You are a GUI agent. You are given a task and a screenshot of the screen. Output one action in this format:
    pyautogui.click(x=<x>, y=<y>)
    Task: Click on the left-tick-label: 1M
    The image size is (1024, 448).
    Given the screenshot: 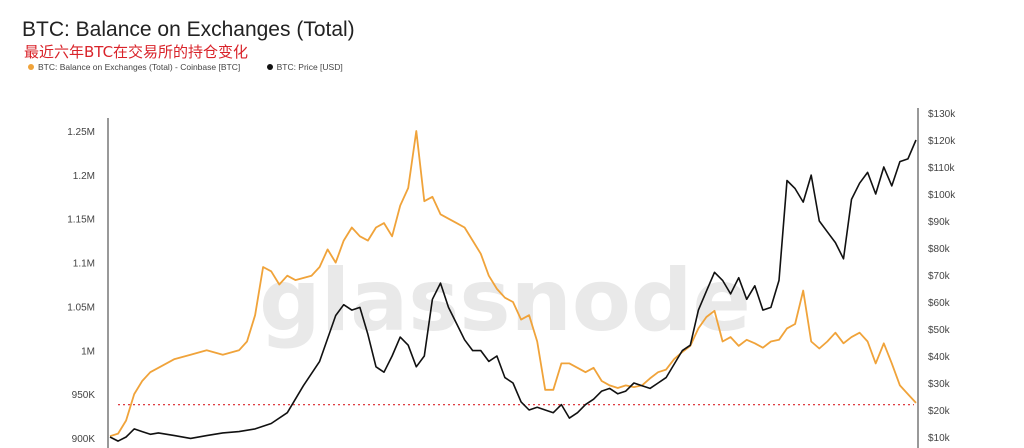 What is the action you would take?
    pyautogui.click(x=88, y=351)
    